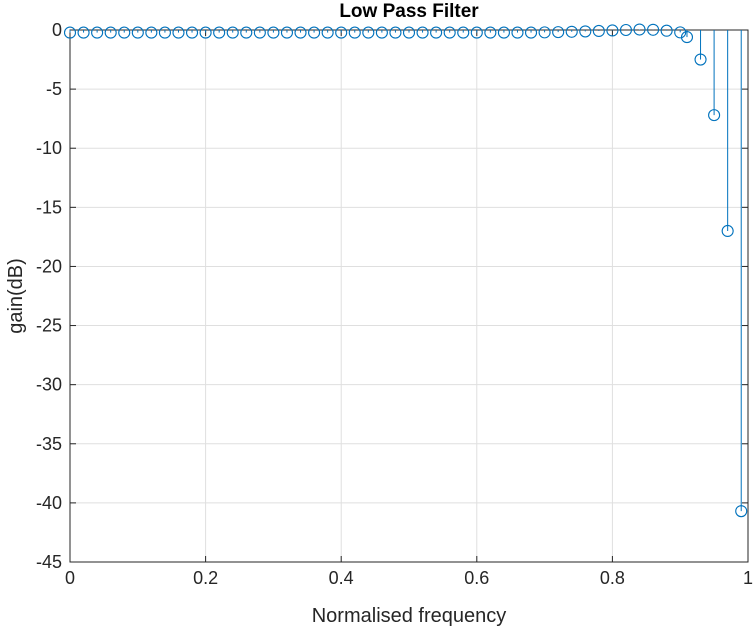 Image resolution: width=753 pixels, height=630 pixels. I want to click on y-tick-label: -25, so click(49, 326).